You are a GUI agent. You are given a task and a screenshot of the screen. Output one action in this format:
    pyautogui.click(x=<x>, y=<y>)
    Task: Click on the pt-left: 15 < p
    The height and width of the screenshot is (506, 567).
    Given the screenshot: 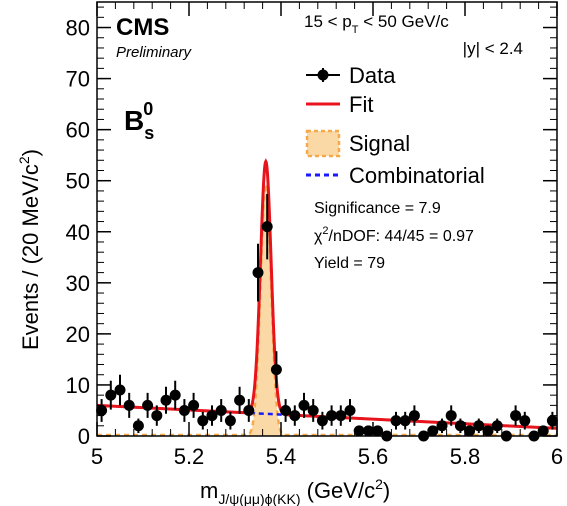 What is the action you would take?
    pyautogui.click(x=328, y=21)
    